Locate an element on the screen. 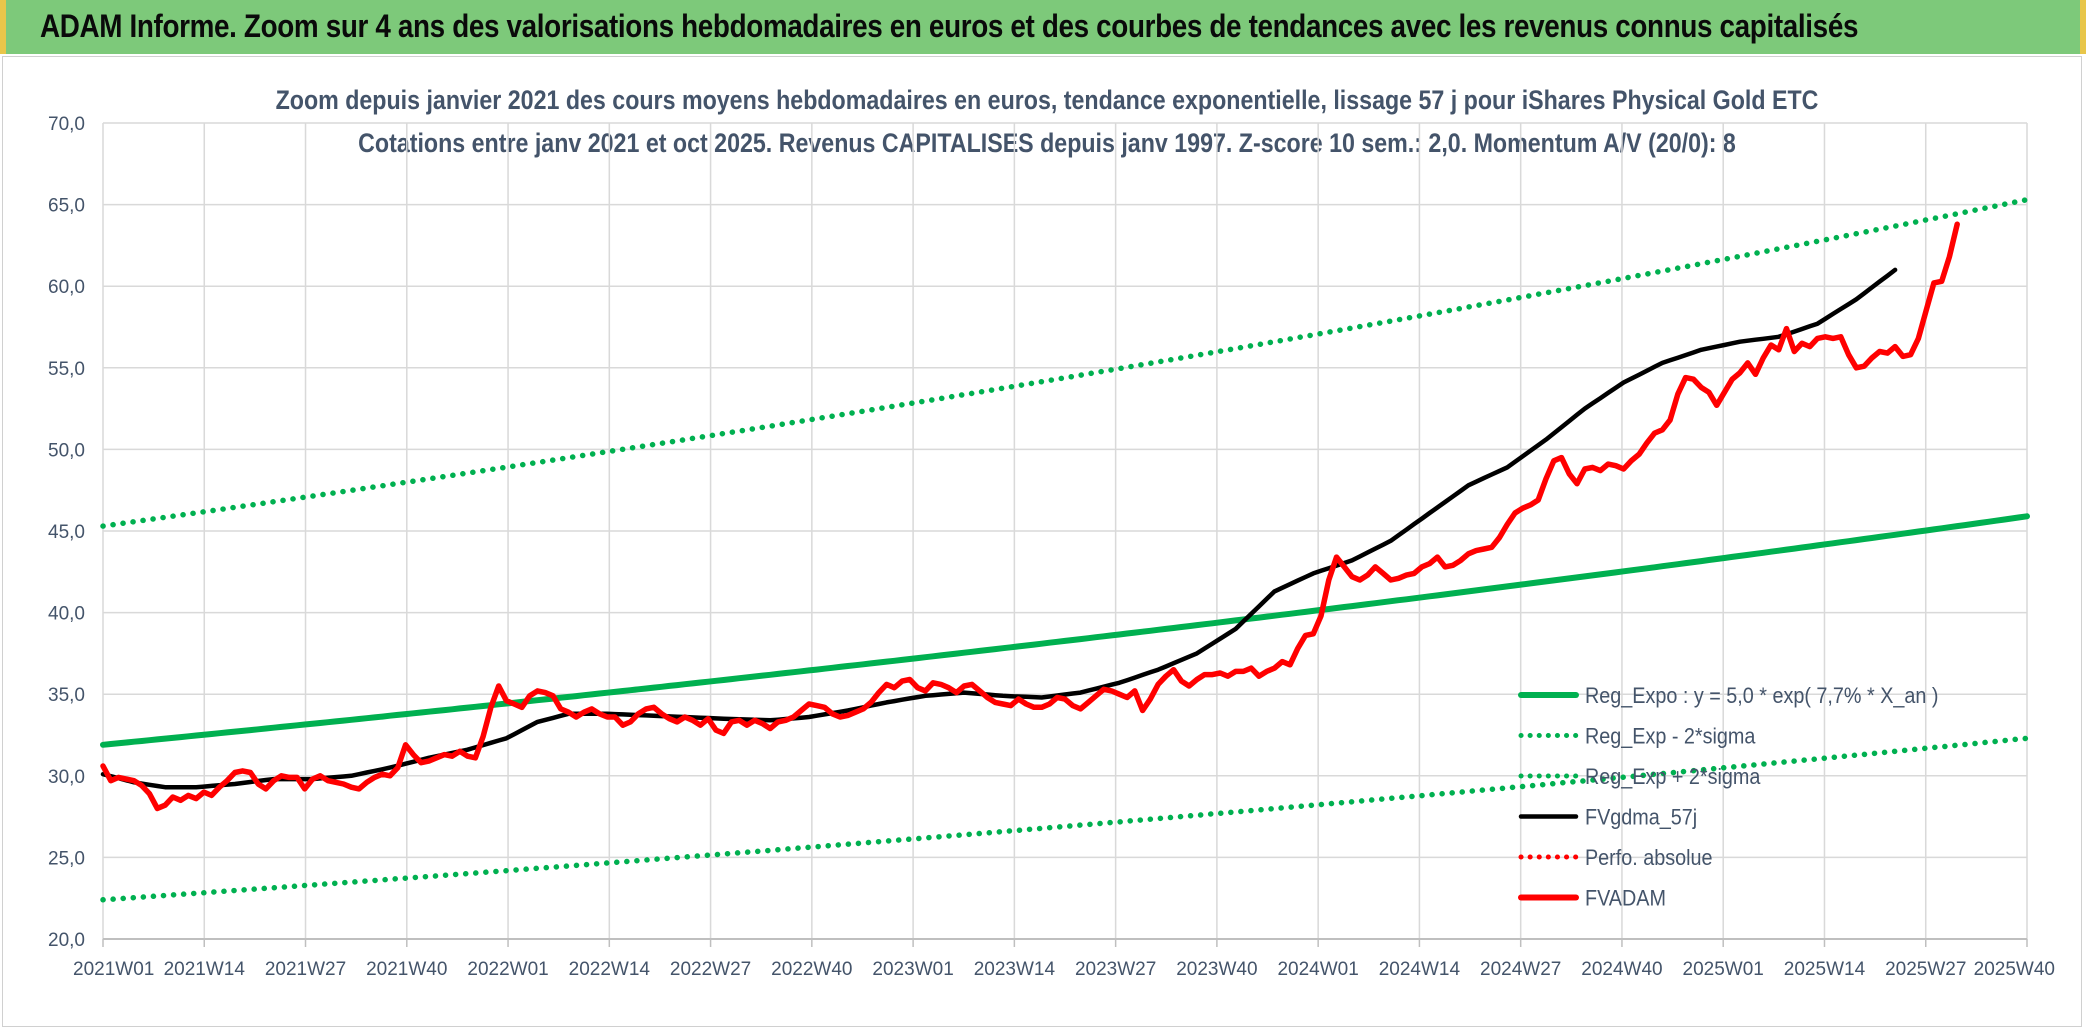 This screenshot has height=1031, width=2086. legend-label: FVgdma_57j is located at coordinates (1641, 818).